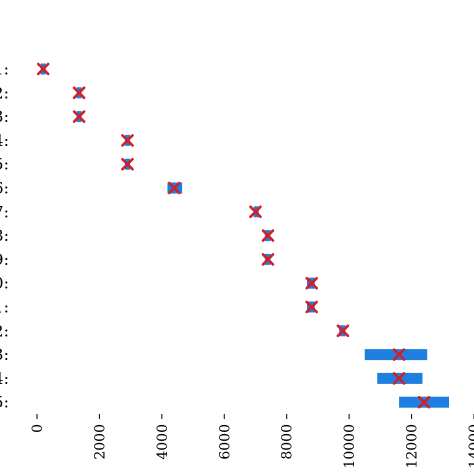  I want to click on y-label-14: 14:, so click(4, 378).